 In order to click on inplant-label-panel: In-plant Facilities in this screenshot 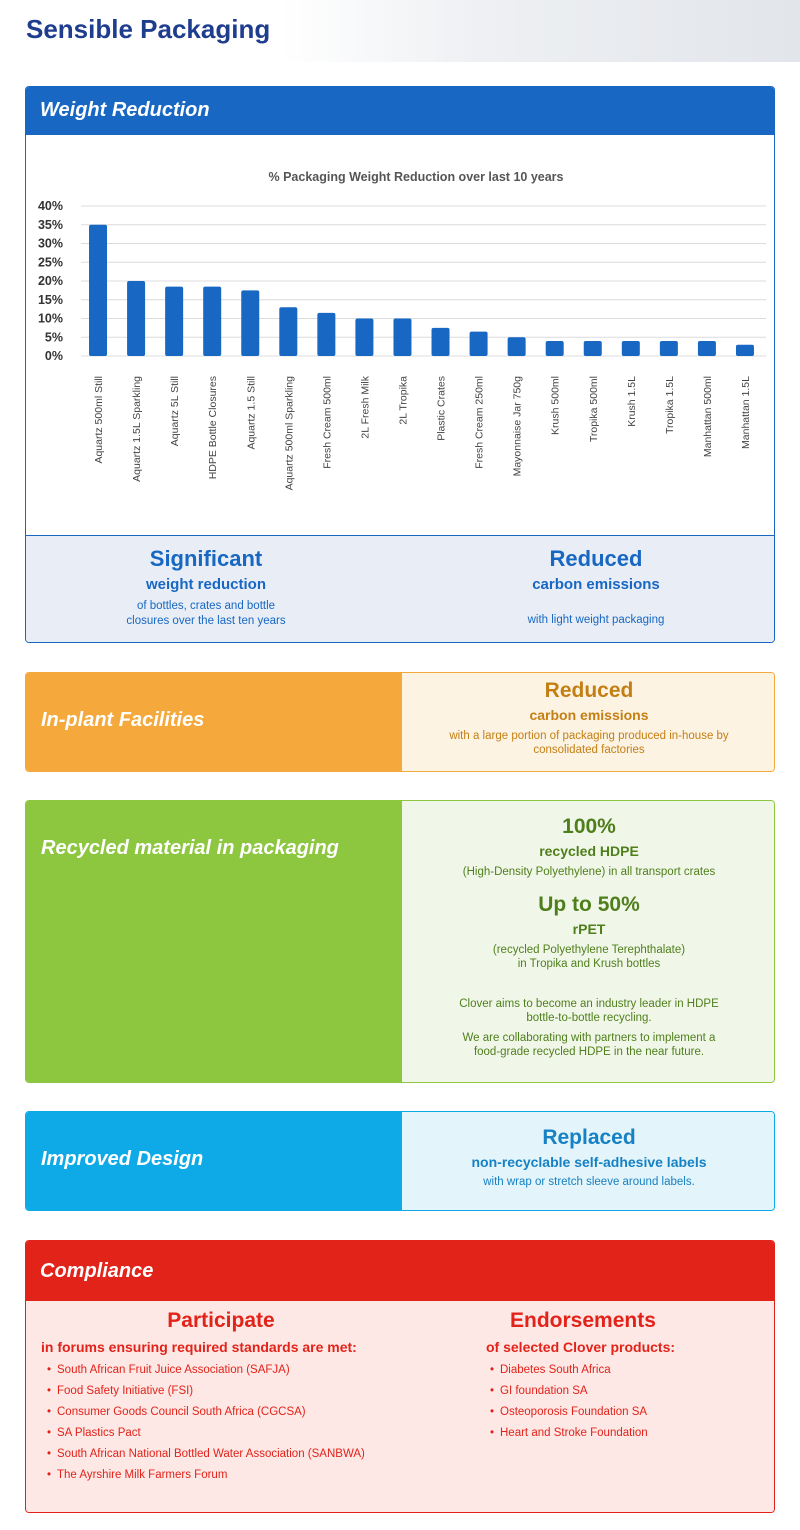, I will do `click(214, 722)`.